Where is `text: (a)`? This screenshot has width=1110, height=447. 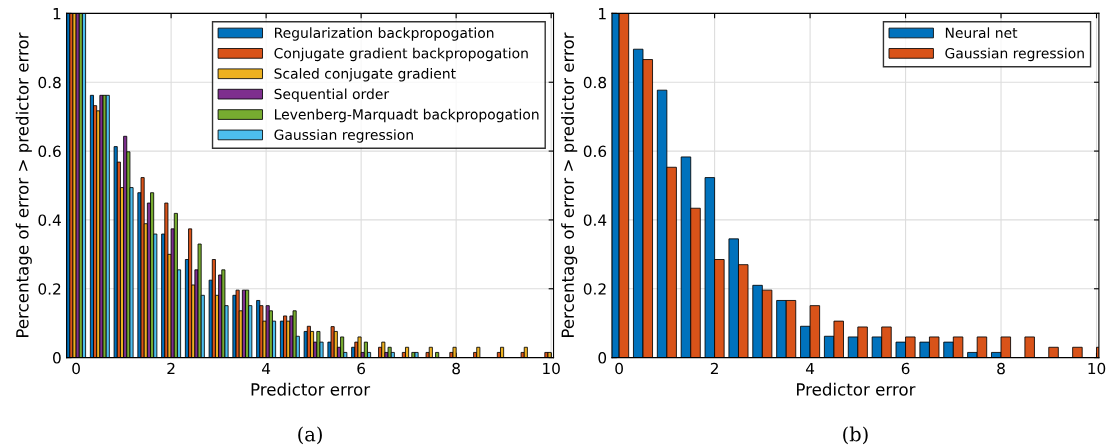
text: (a) is located at coordinates (310, 435).